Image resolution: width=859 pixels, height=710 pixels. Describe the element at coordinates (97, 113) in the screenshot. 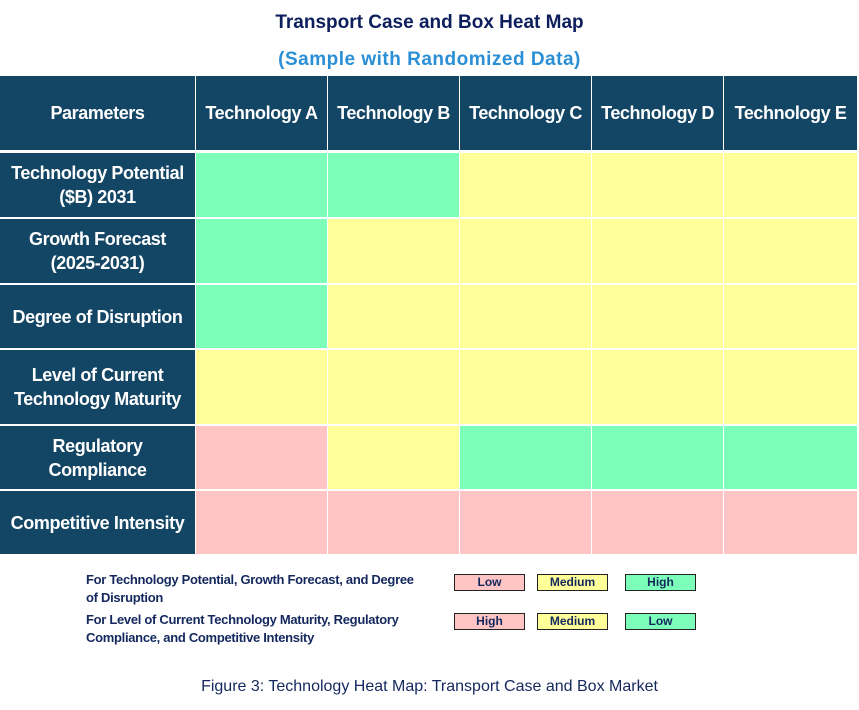

I see `header-parameters: Parameters` at that location.